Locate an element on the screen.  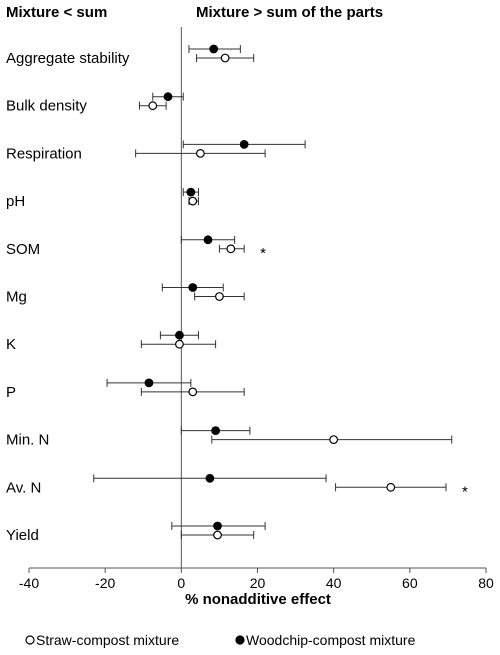
x-tick-label: 20 is located at coordinates (258, 583).